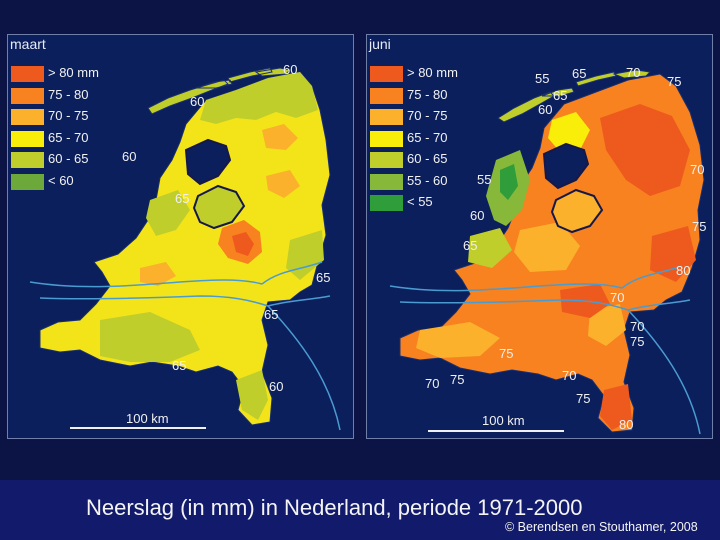  I want to click on wadden-islands-maart, so click(219, 91).